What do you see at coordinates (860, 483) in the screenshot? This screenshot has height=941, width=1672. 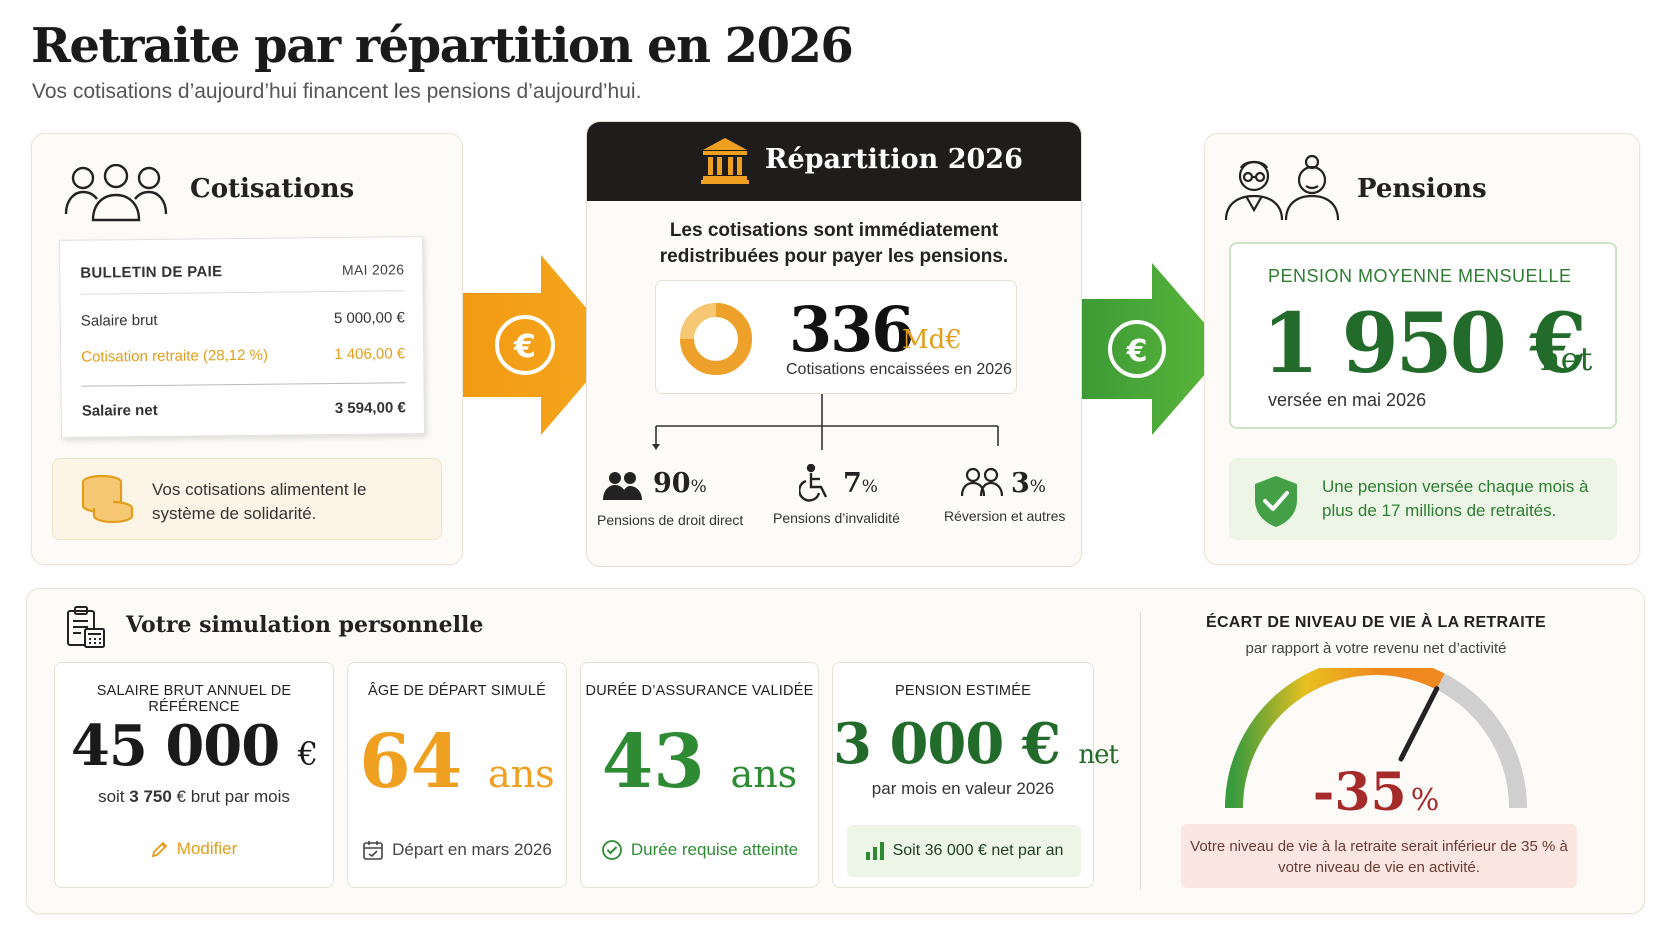 I see `split-pct: 7%` at bounding box center [860, 483].